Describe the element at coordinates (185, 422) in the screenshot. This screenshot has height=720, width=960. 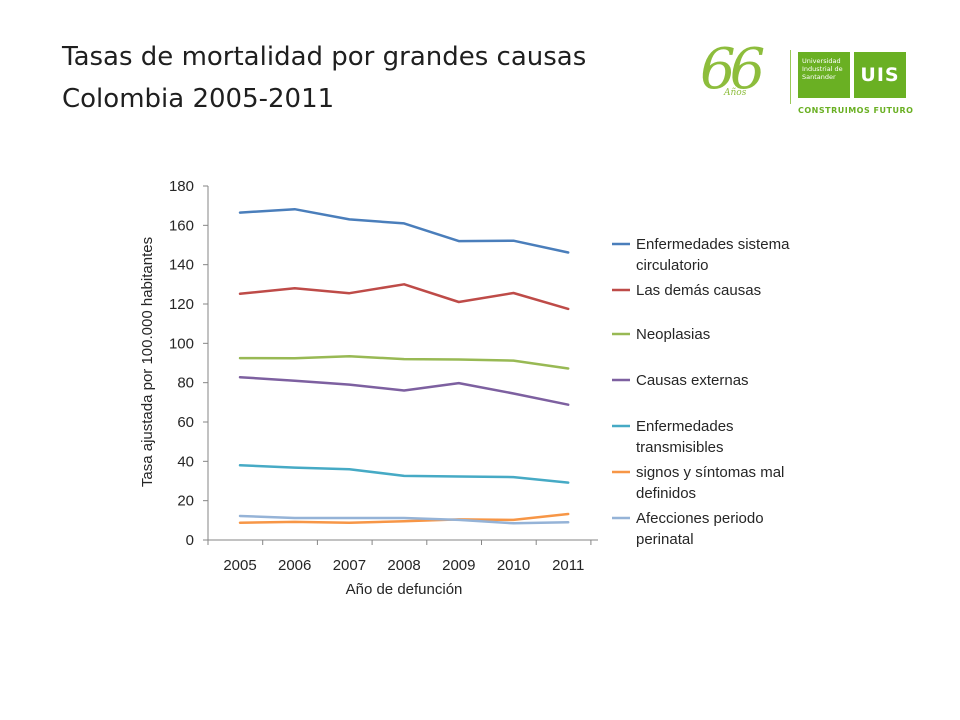
I see `y-tick-label: 60` at that location.